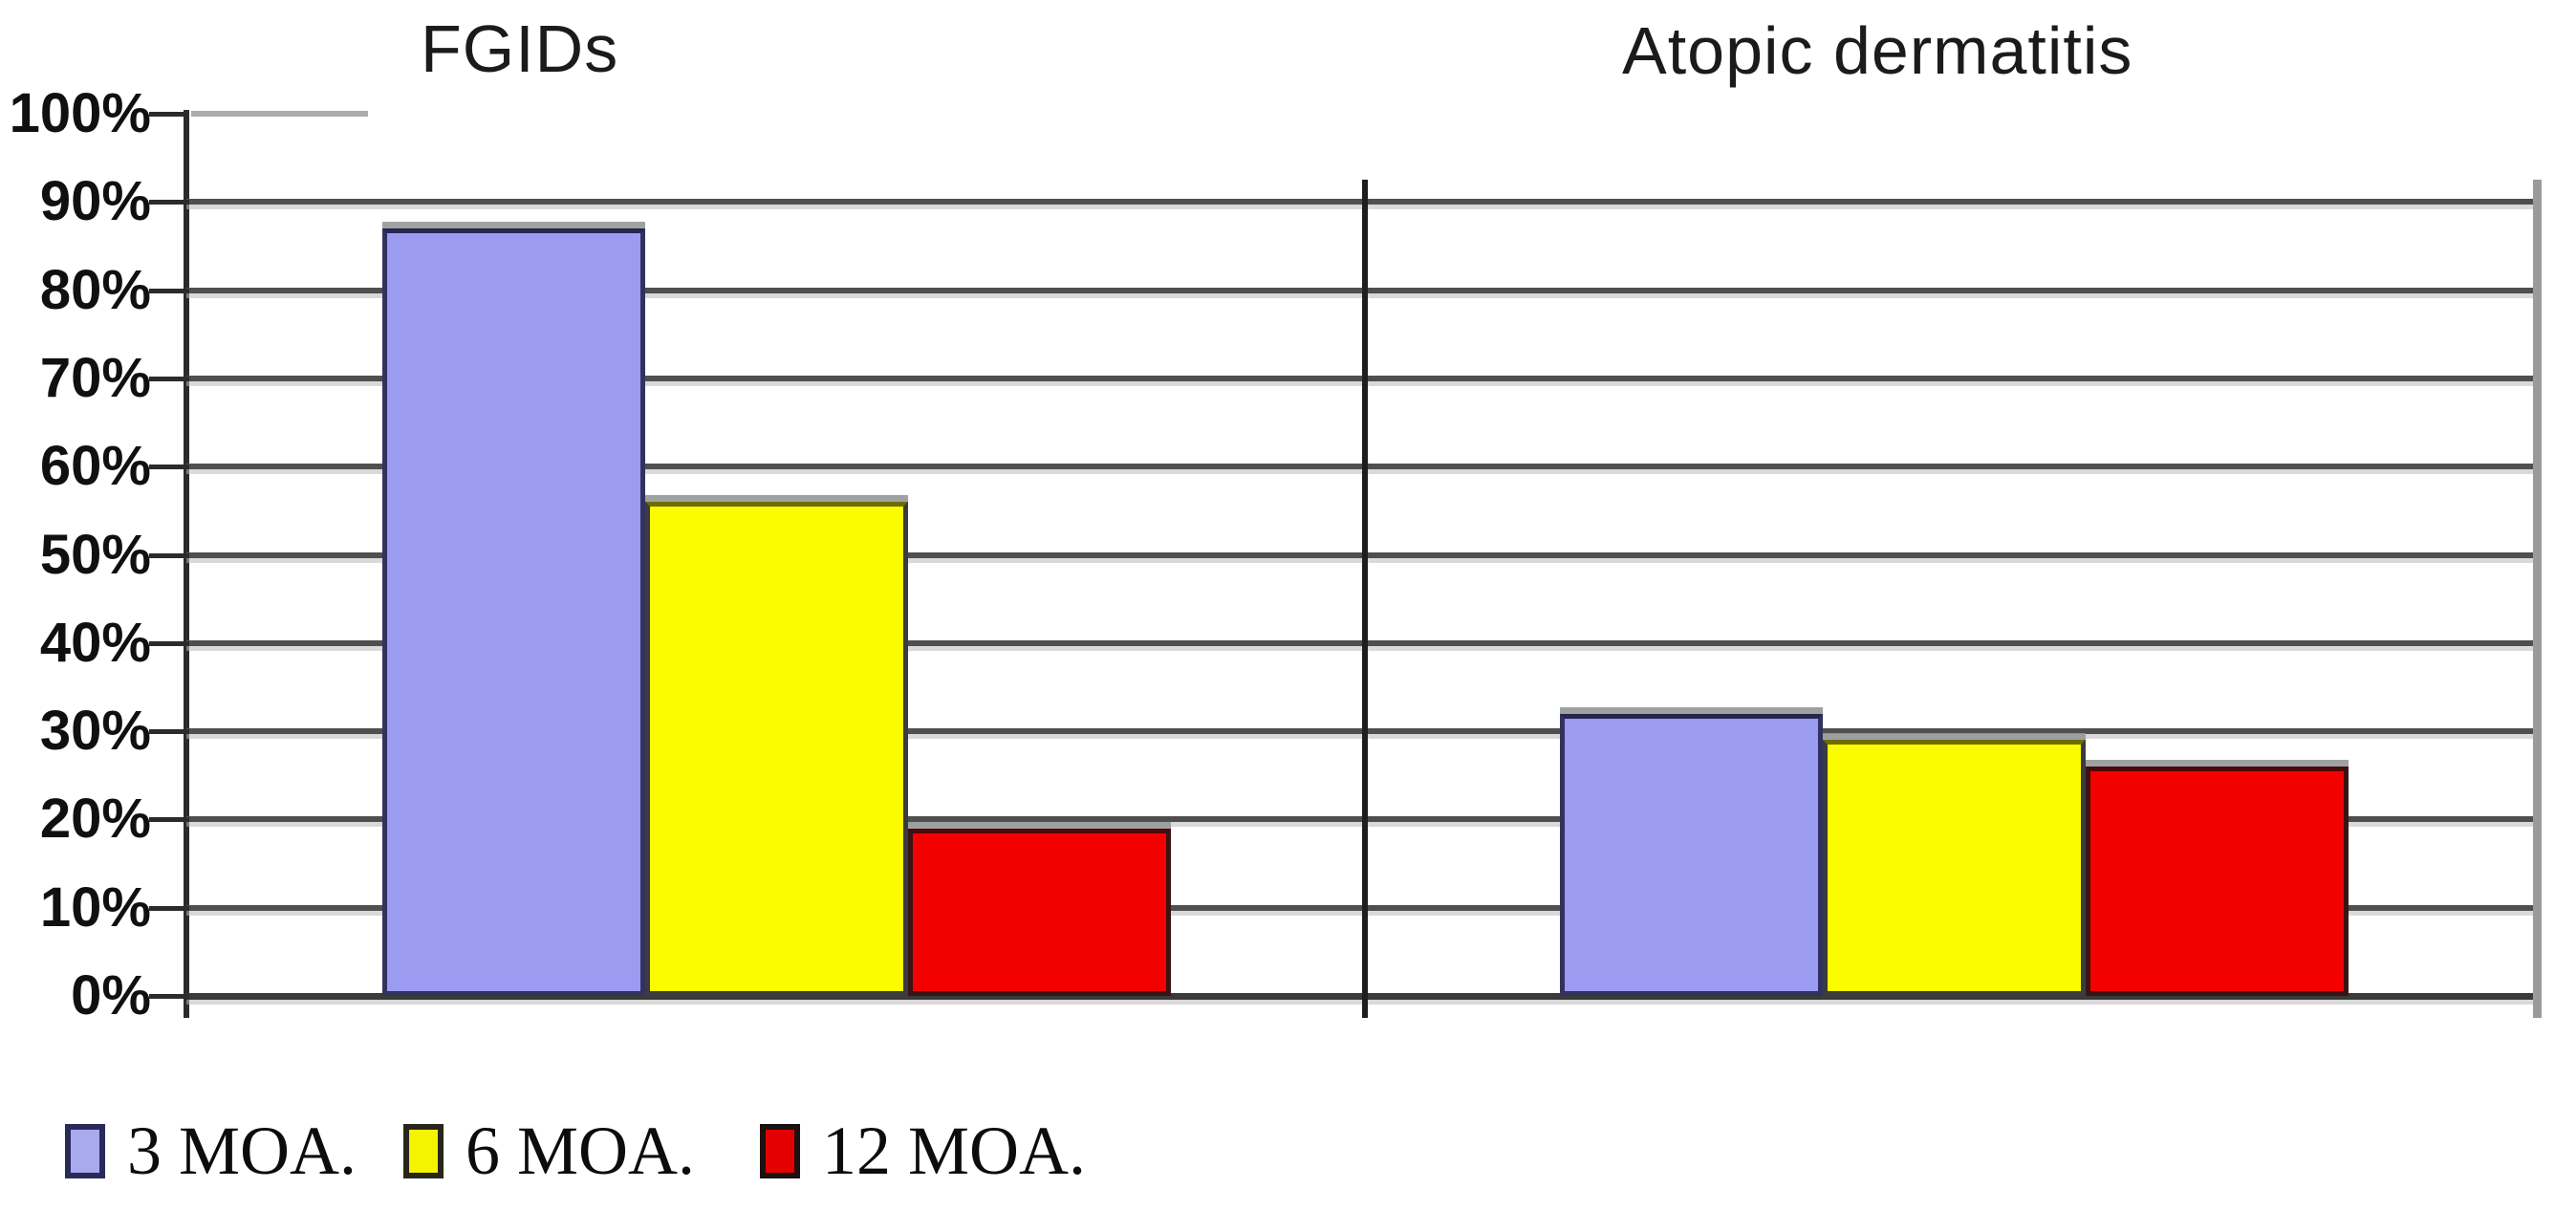  Describe the element at coordinates (95, 377) in the screenshot. I see `y-axis-label-70%: 70%` at that location.